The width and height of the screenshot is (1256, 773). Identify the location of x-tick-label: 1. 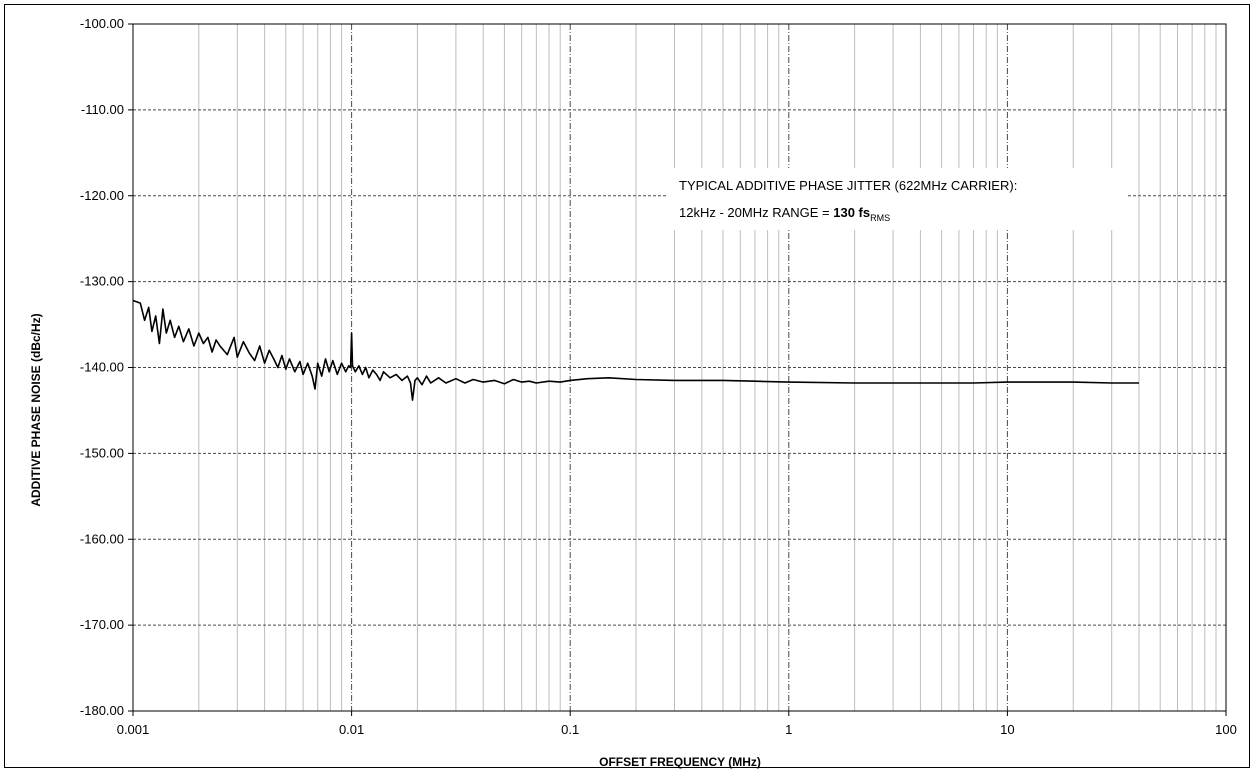
(788, 729).